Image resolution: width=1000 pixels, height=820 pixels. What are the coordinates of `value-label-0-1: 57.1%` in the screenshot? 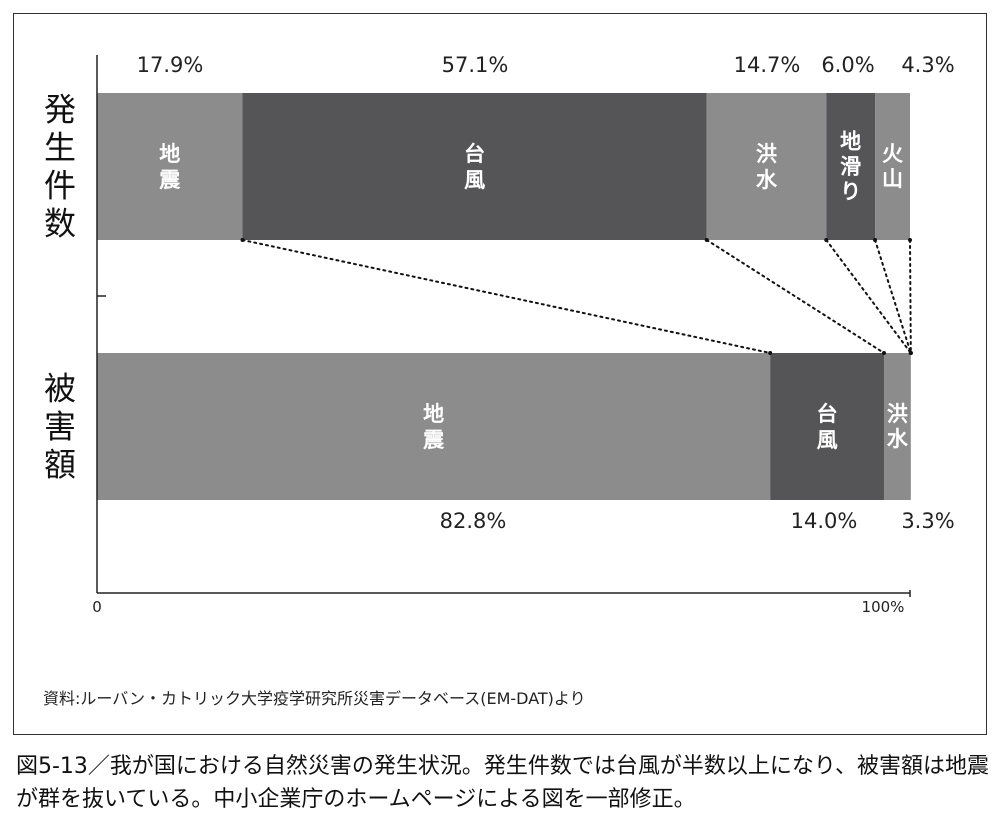 It's located at (475, 65).